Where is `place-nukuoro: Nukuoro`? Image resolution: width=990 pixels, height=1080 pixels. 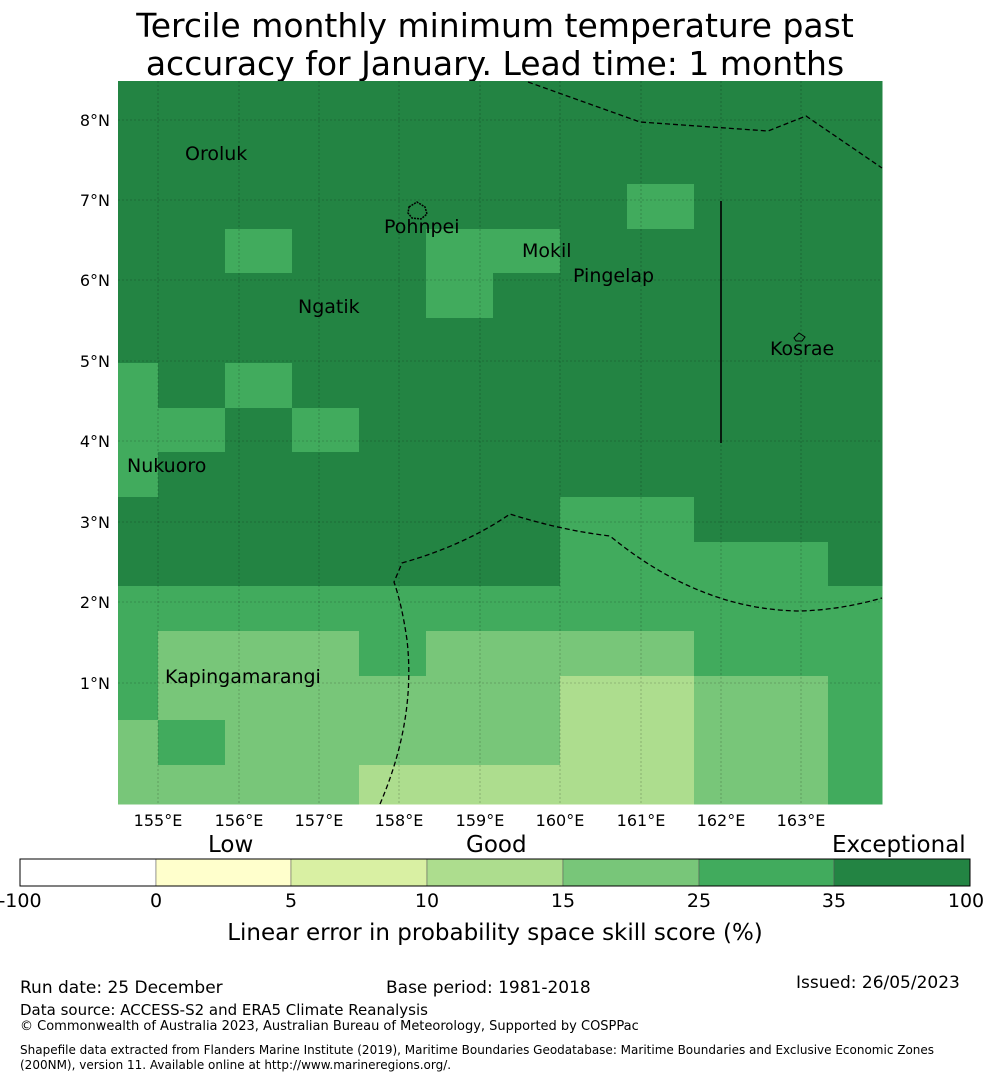 place-nukuoro: Nukuoro is located at coordinates (166, 466).